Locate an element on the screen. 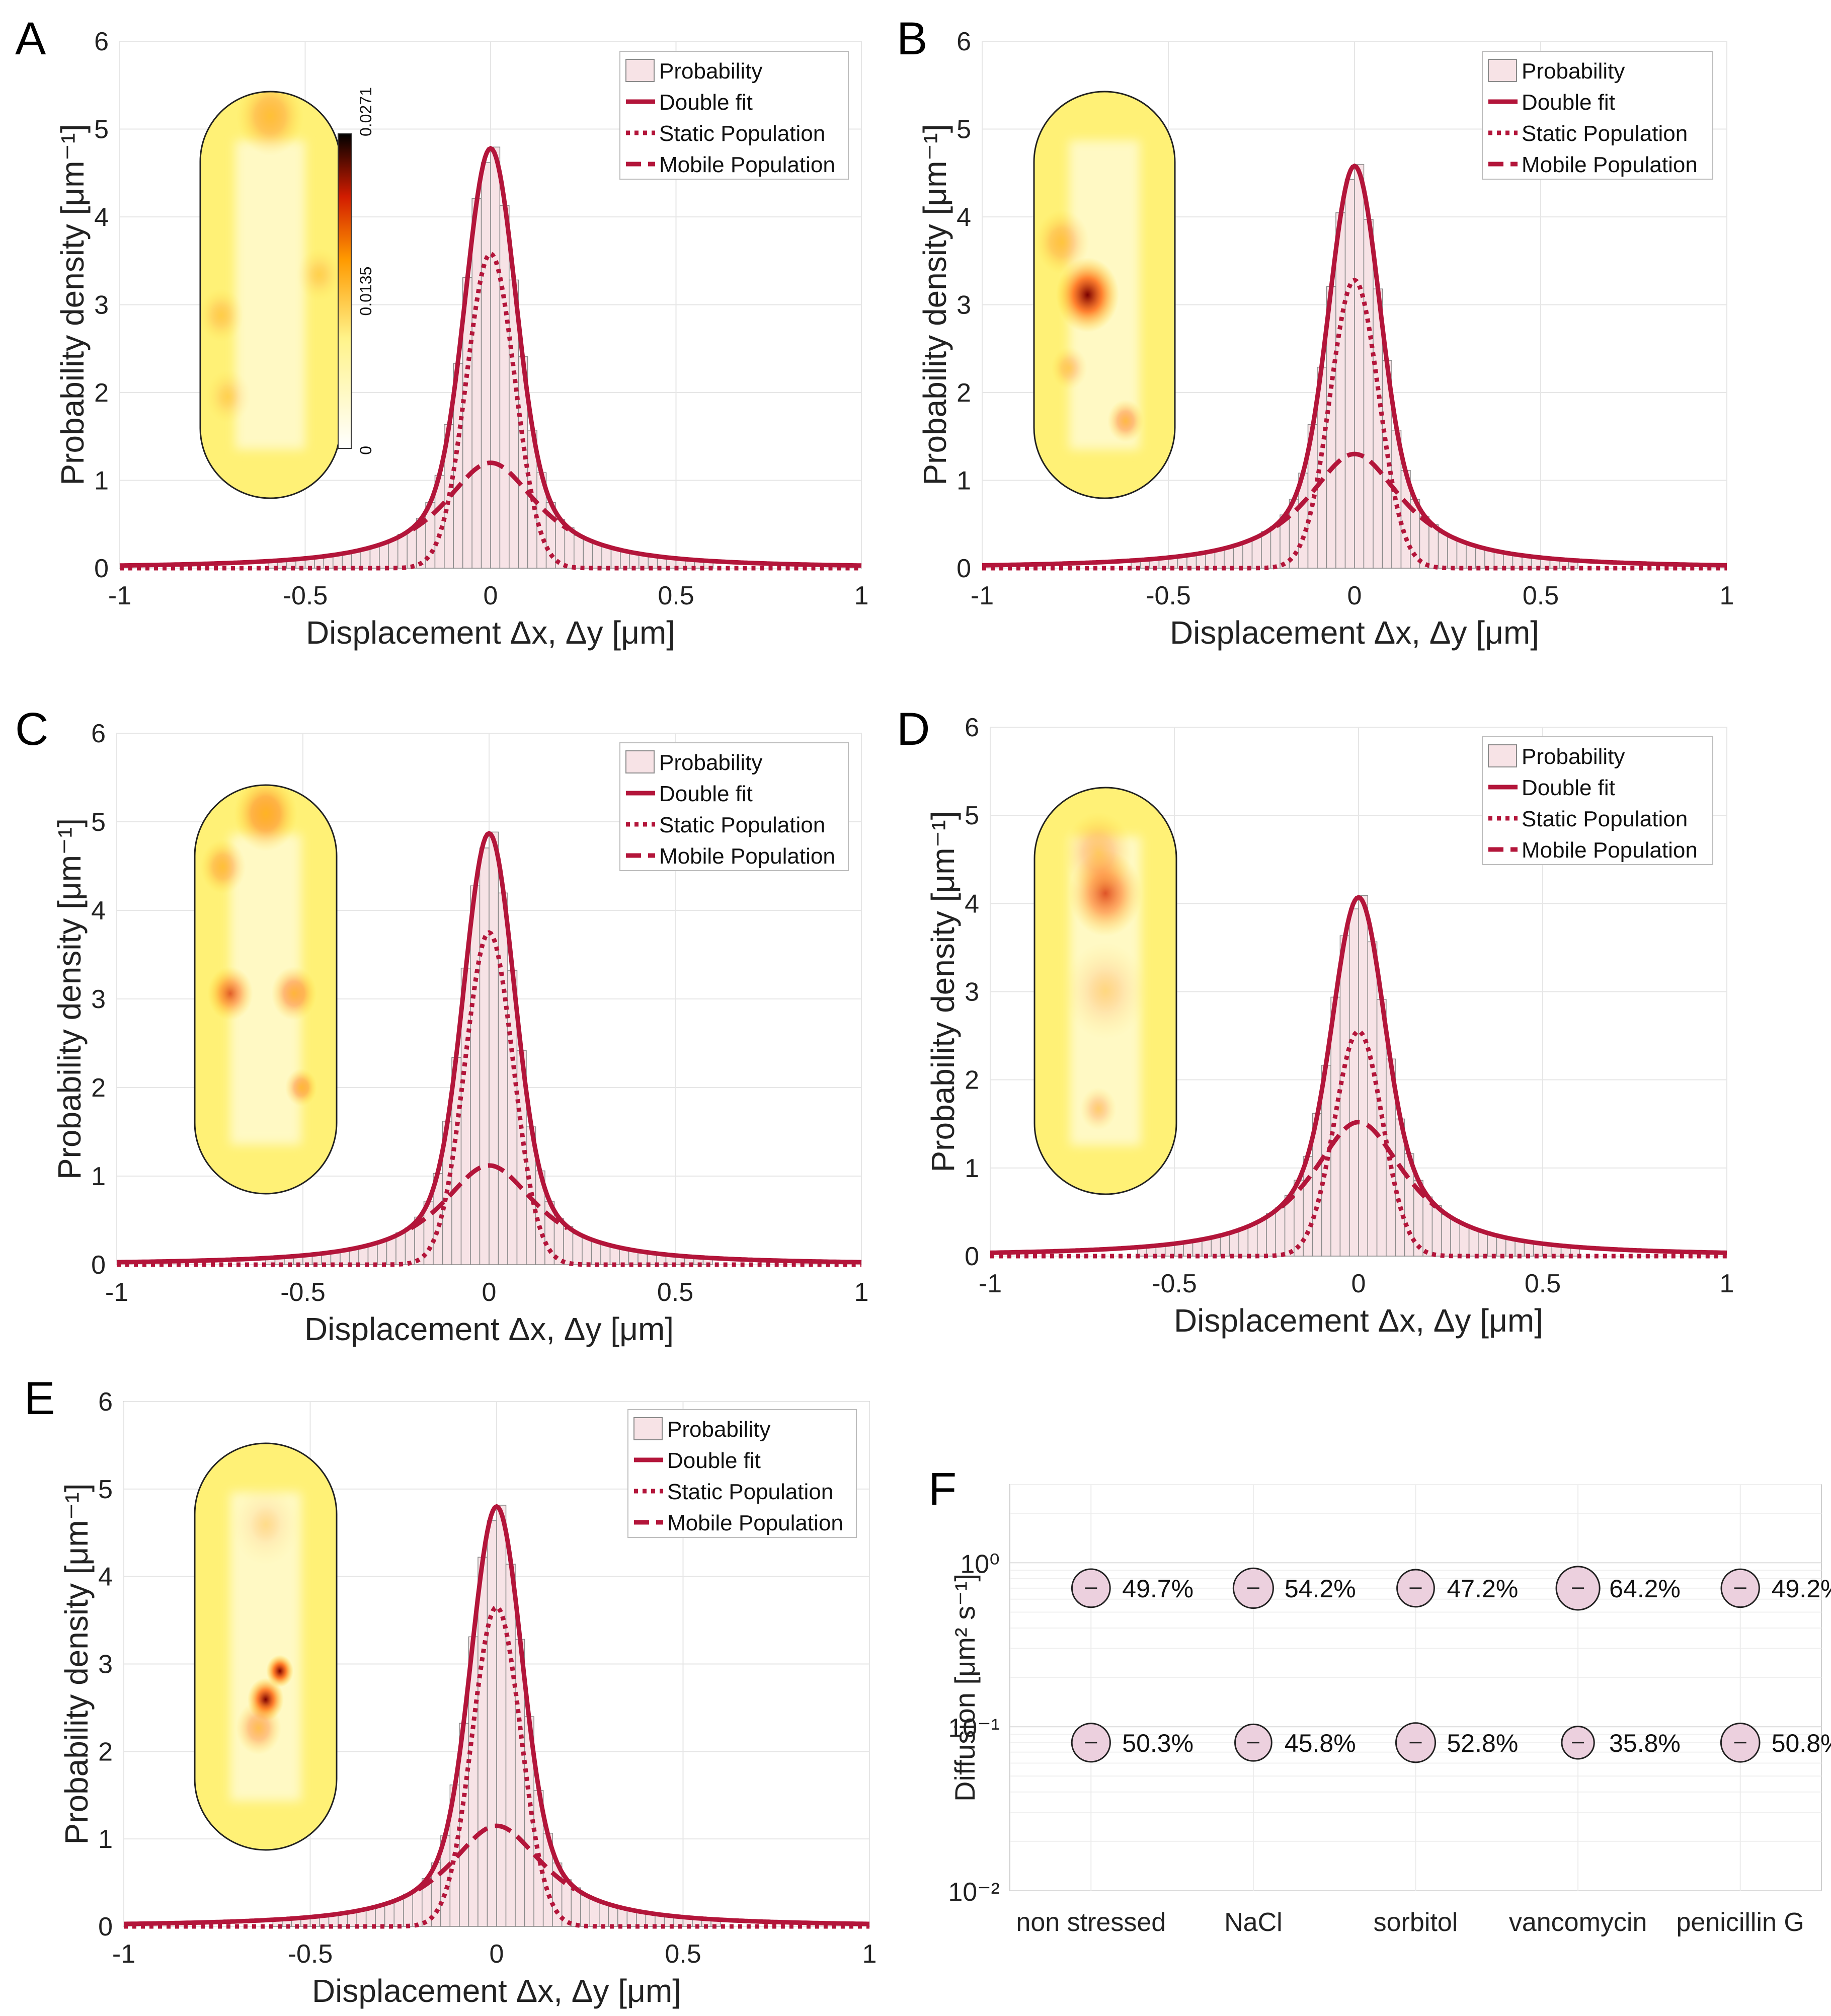  y-tick-label: 5 is located at coordinates (99, 822).